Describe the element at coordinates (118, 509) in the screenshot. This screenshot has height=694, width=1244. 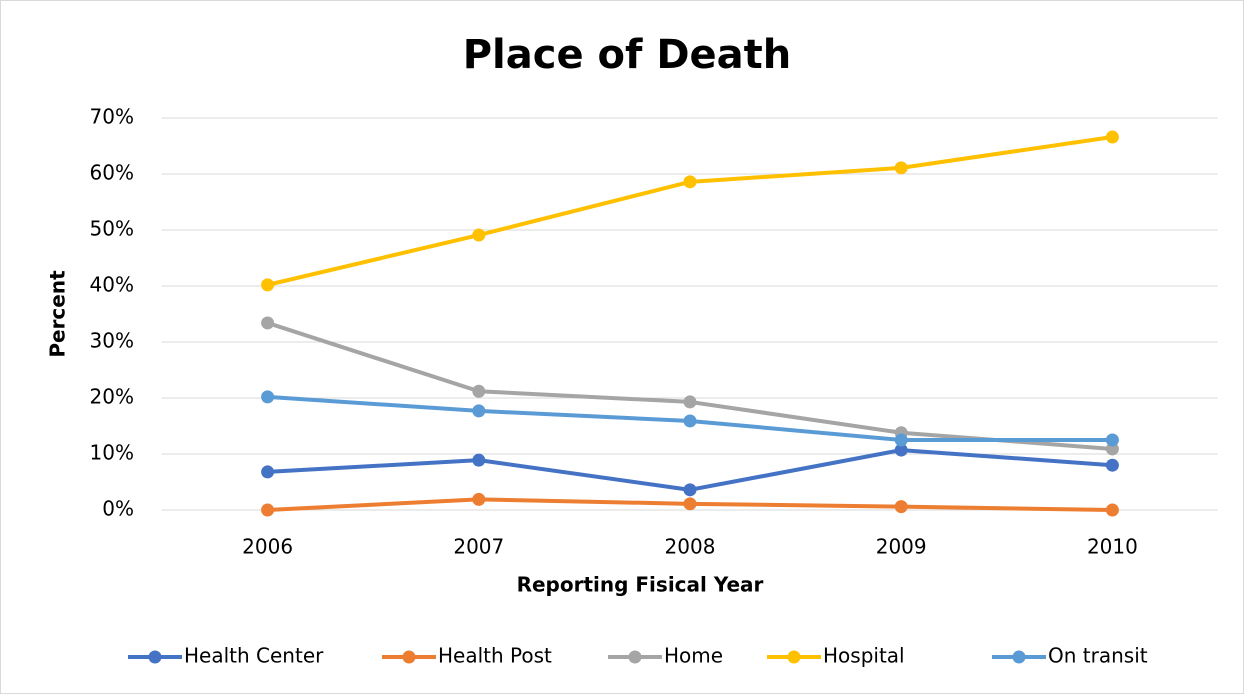
I see `y-tick-label: 0%` at that location.